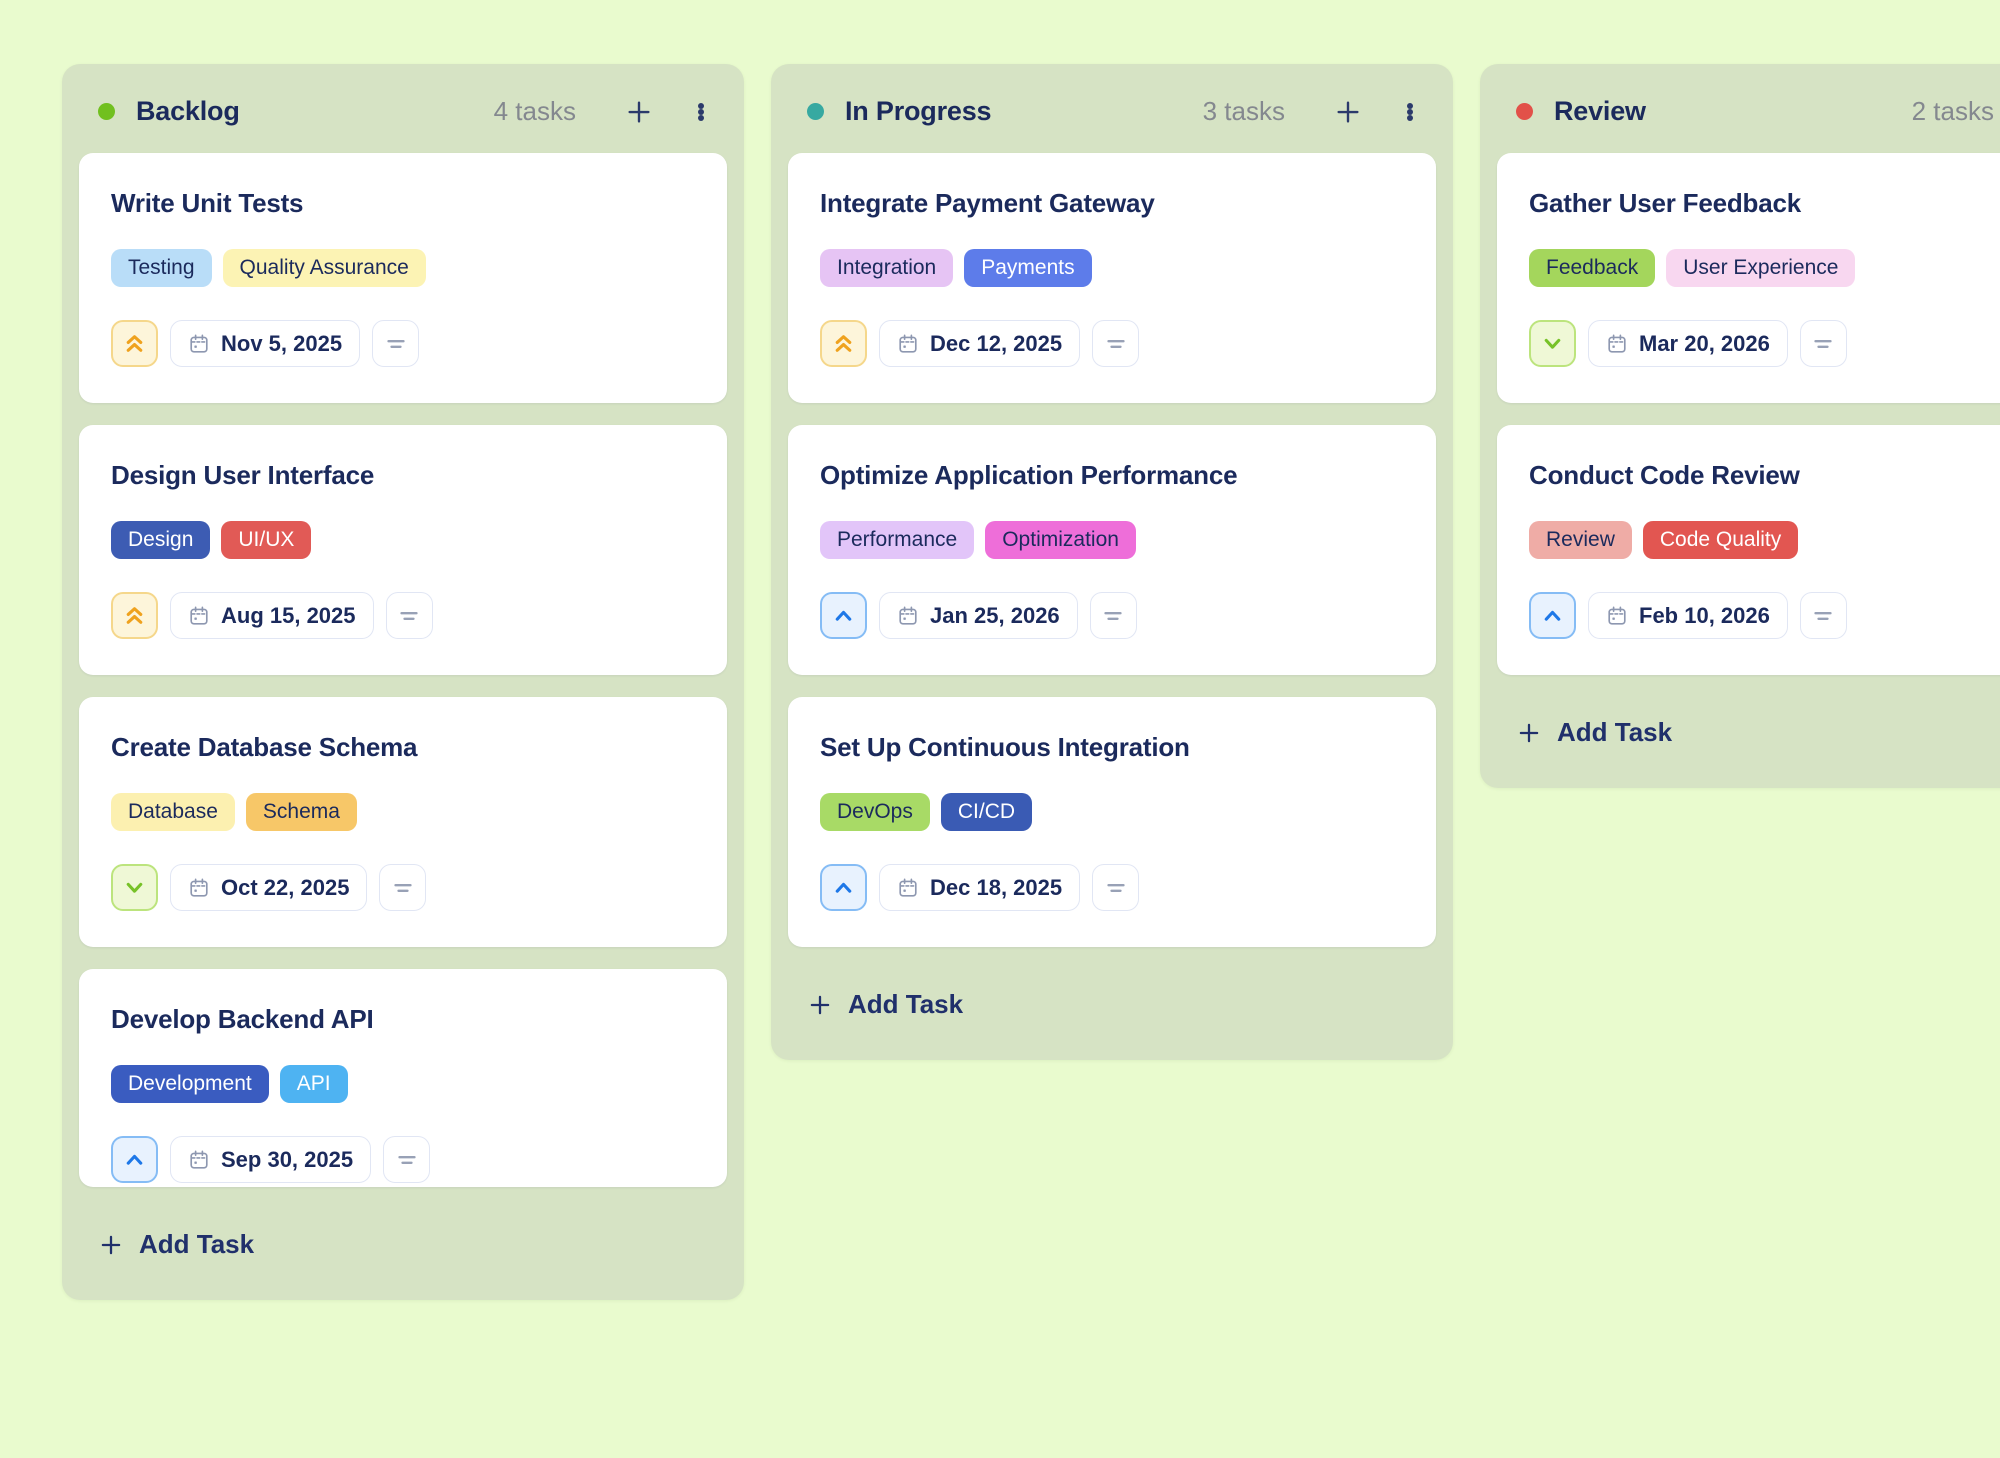  What do you see at coordinates (996, 887) in the screenshot?
I see `due-date-label: Dec 18, 2025` at bounding box center [996, 887].